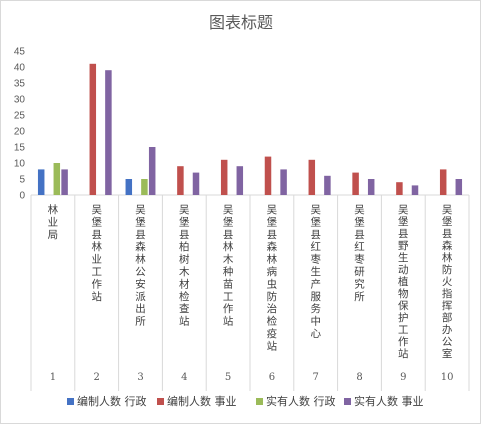 This screenshot has width=481, height=424. I want to click on category-number: 5, so click(228, 377).